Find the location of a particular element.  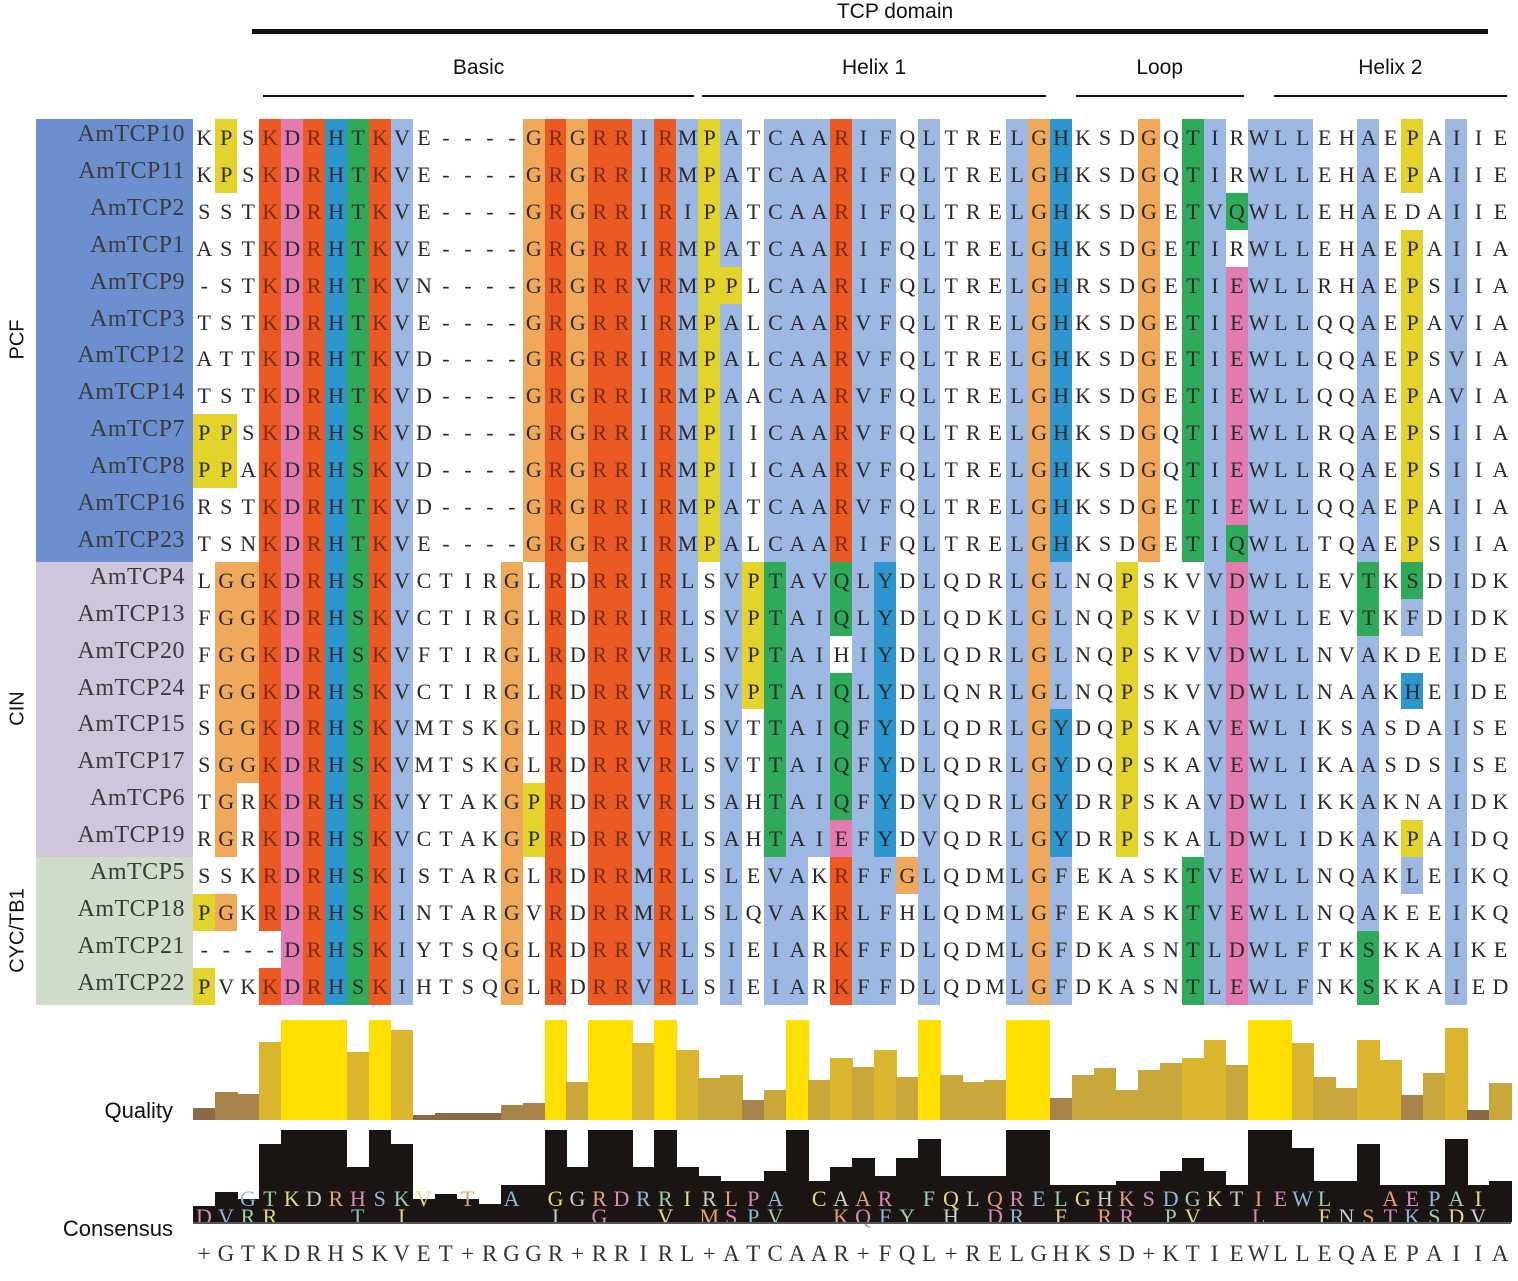

residue-cell: F is located at coordinates (204, 691).